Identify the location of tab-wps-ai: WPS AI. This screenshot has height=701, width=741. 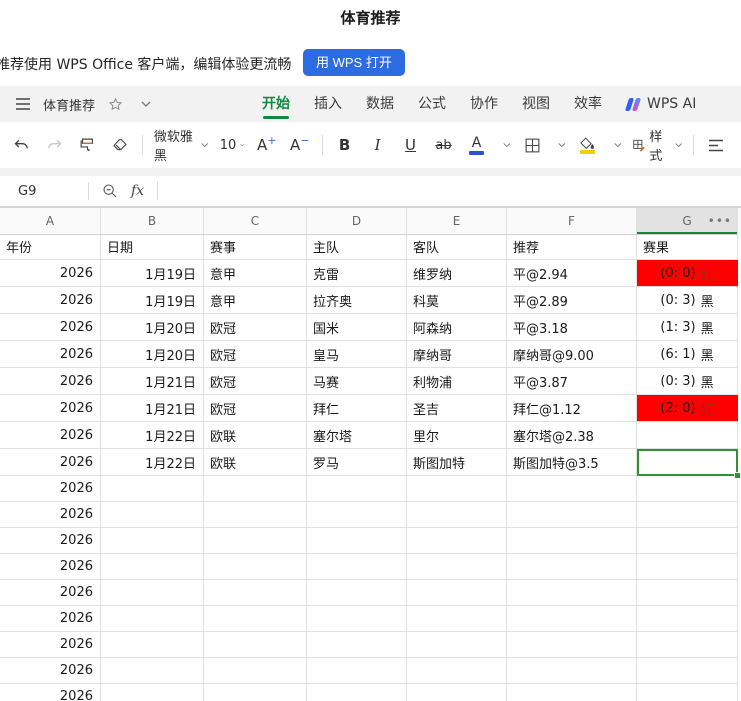
(660, 104).